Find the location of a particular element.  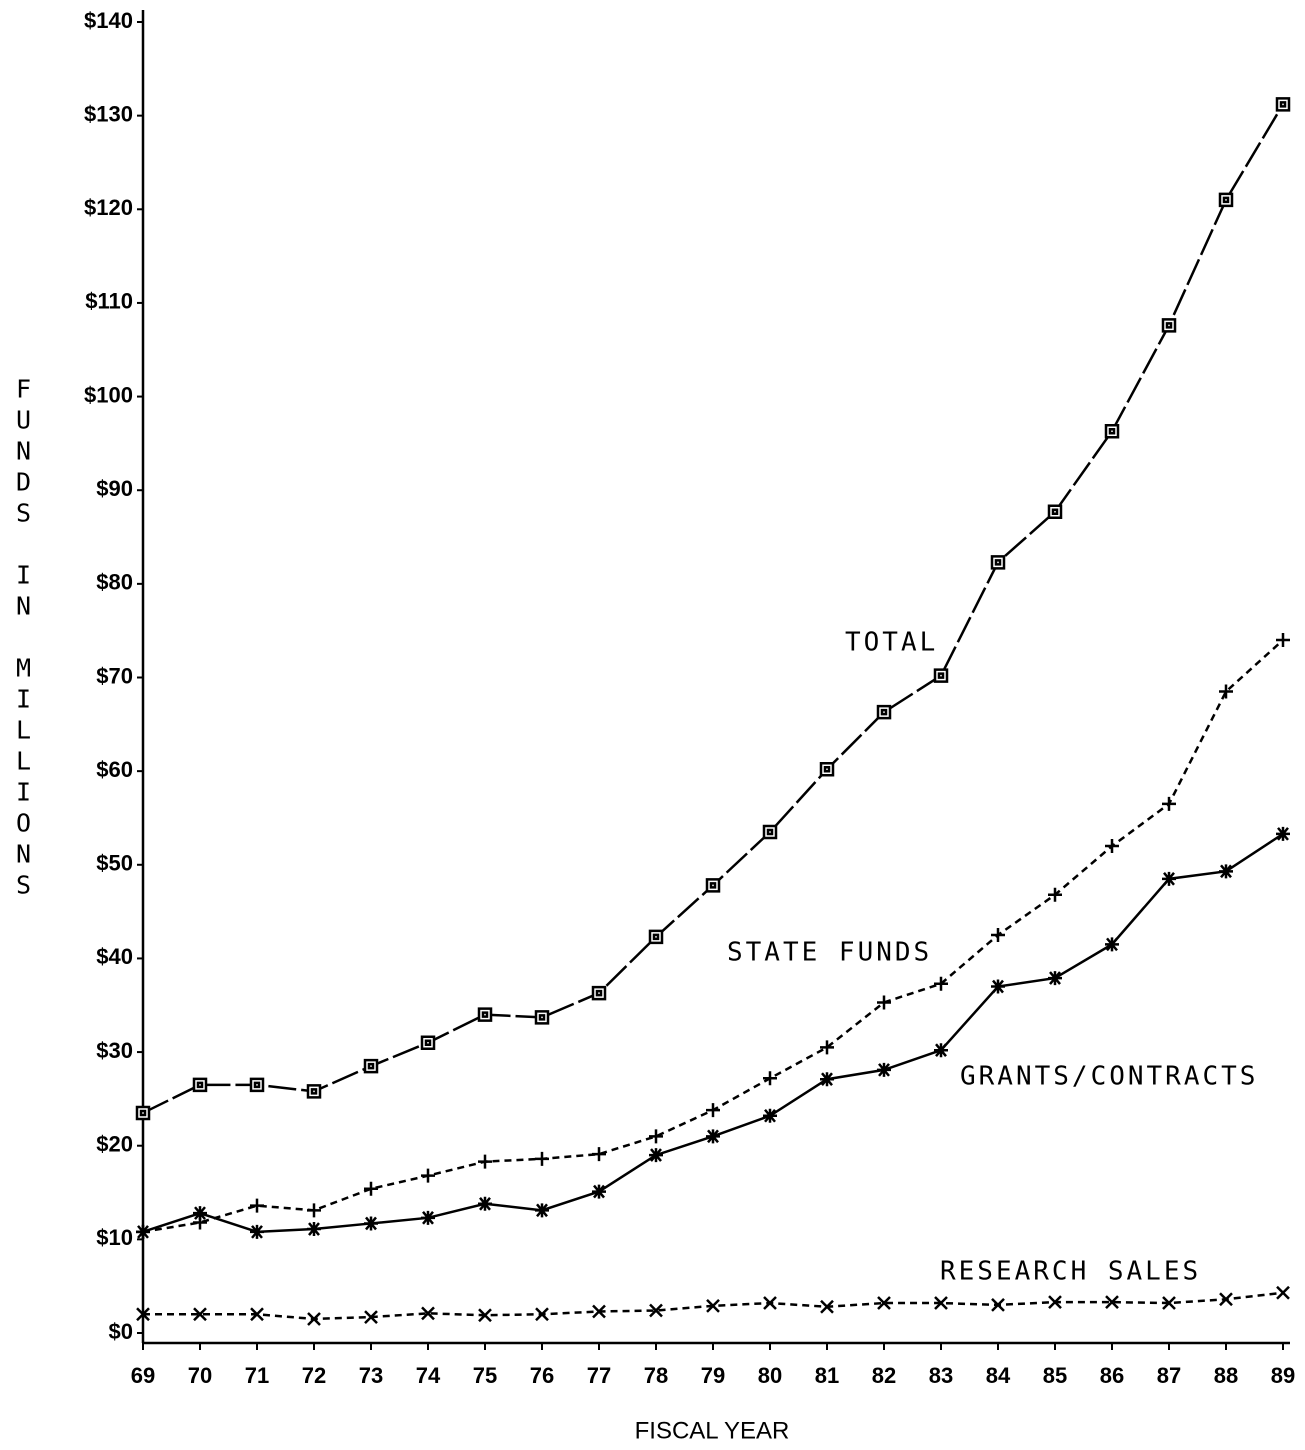

y-tick-label: $20 is located at coordinates (114, 1144).